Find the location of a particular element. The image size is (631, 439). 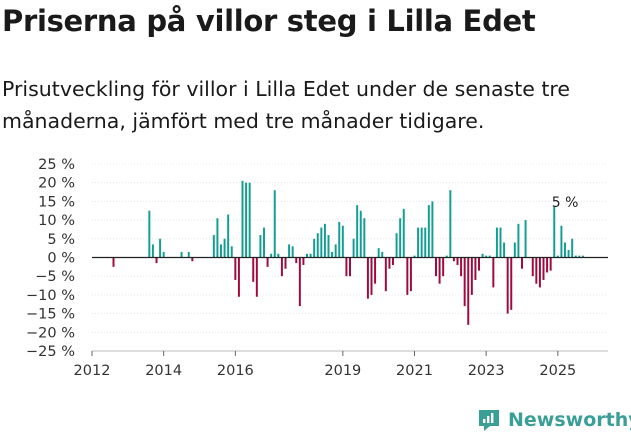

x-tick-label: 2012 is located at coordinates (92, 371).